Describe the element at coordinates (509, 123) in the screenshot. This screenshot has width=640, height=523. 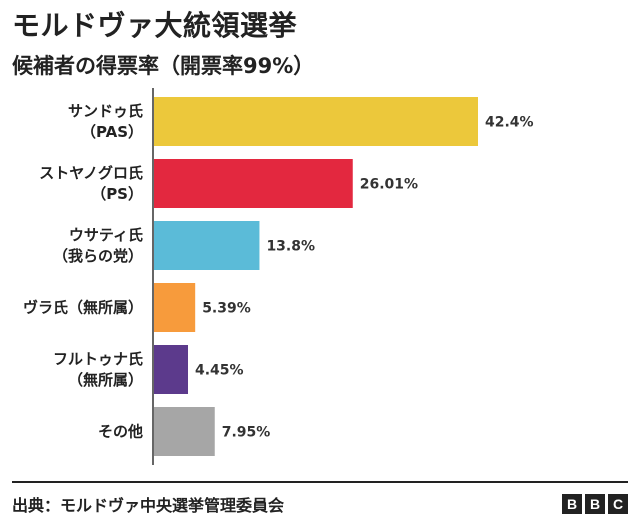
I see `value-label: 42.4%` at that location.